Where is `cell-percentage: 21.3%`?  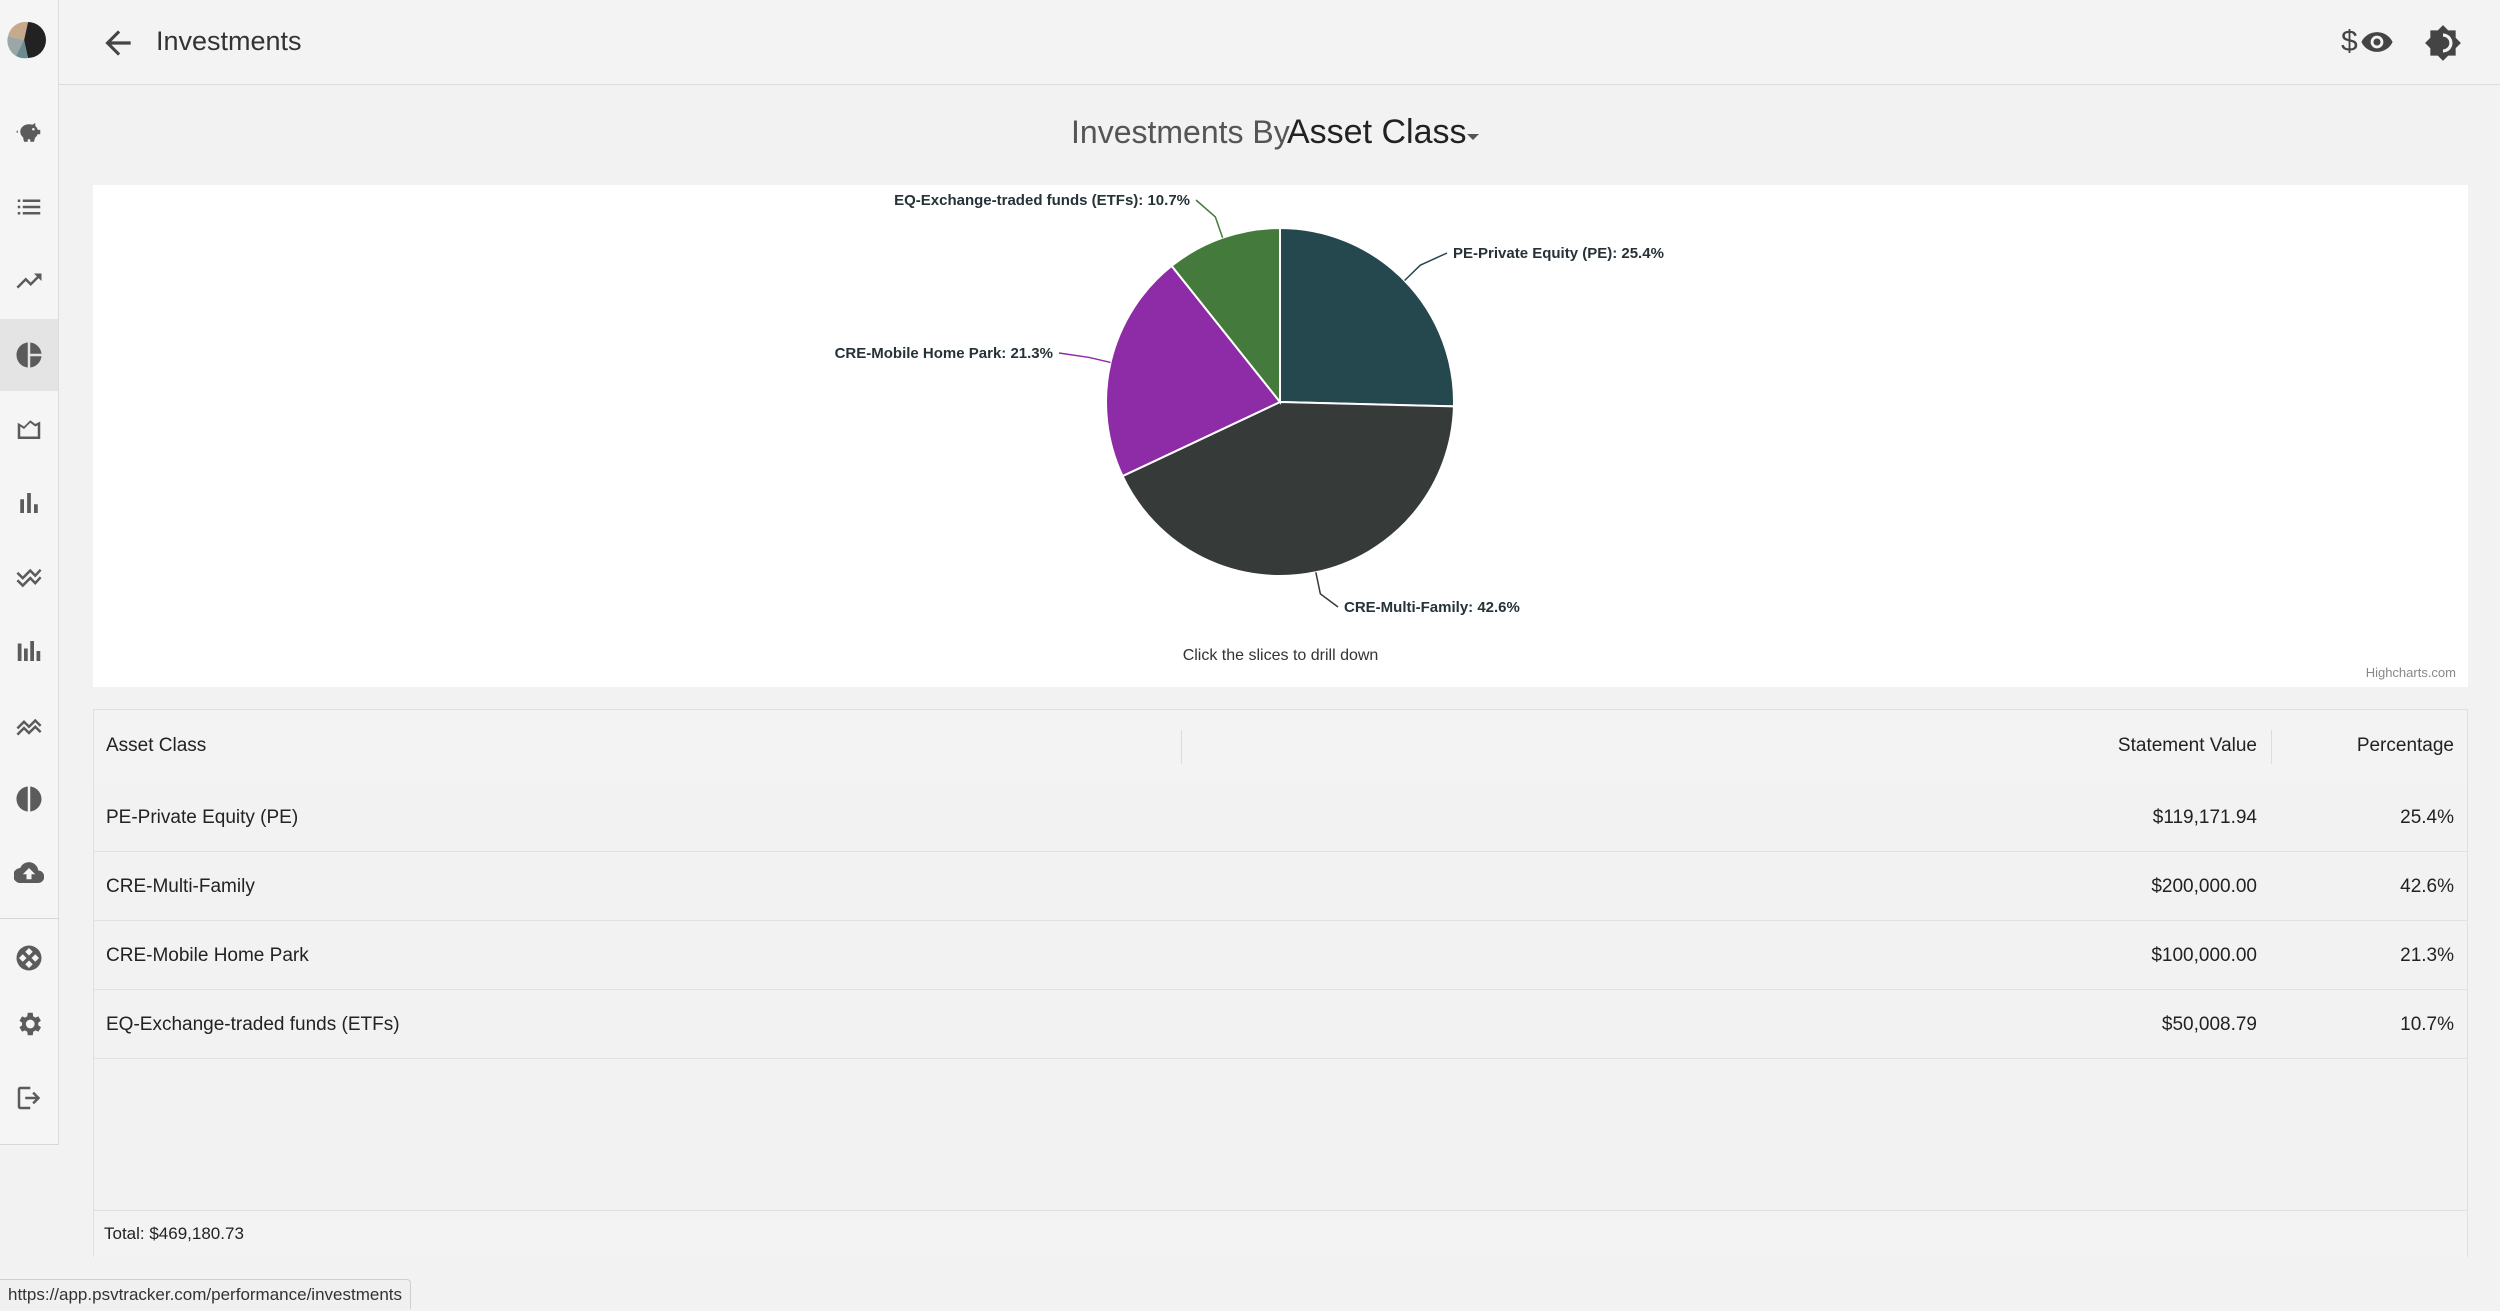
cell-percentage: 21.3% is located at coordinates (2427, 955).